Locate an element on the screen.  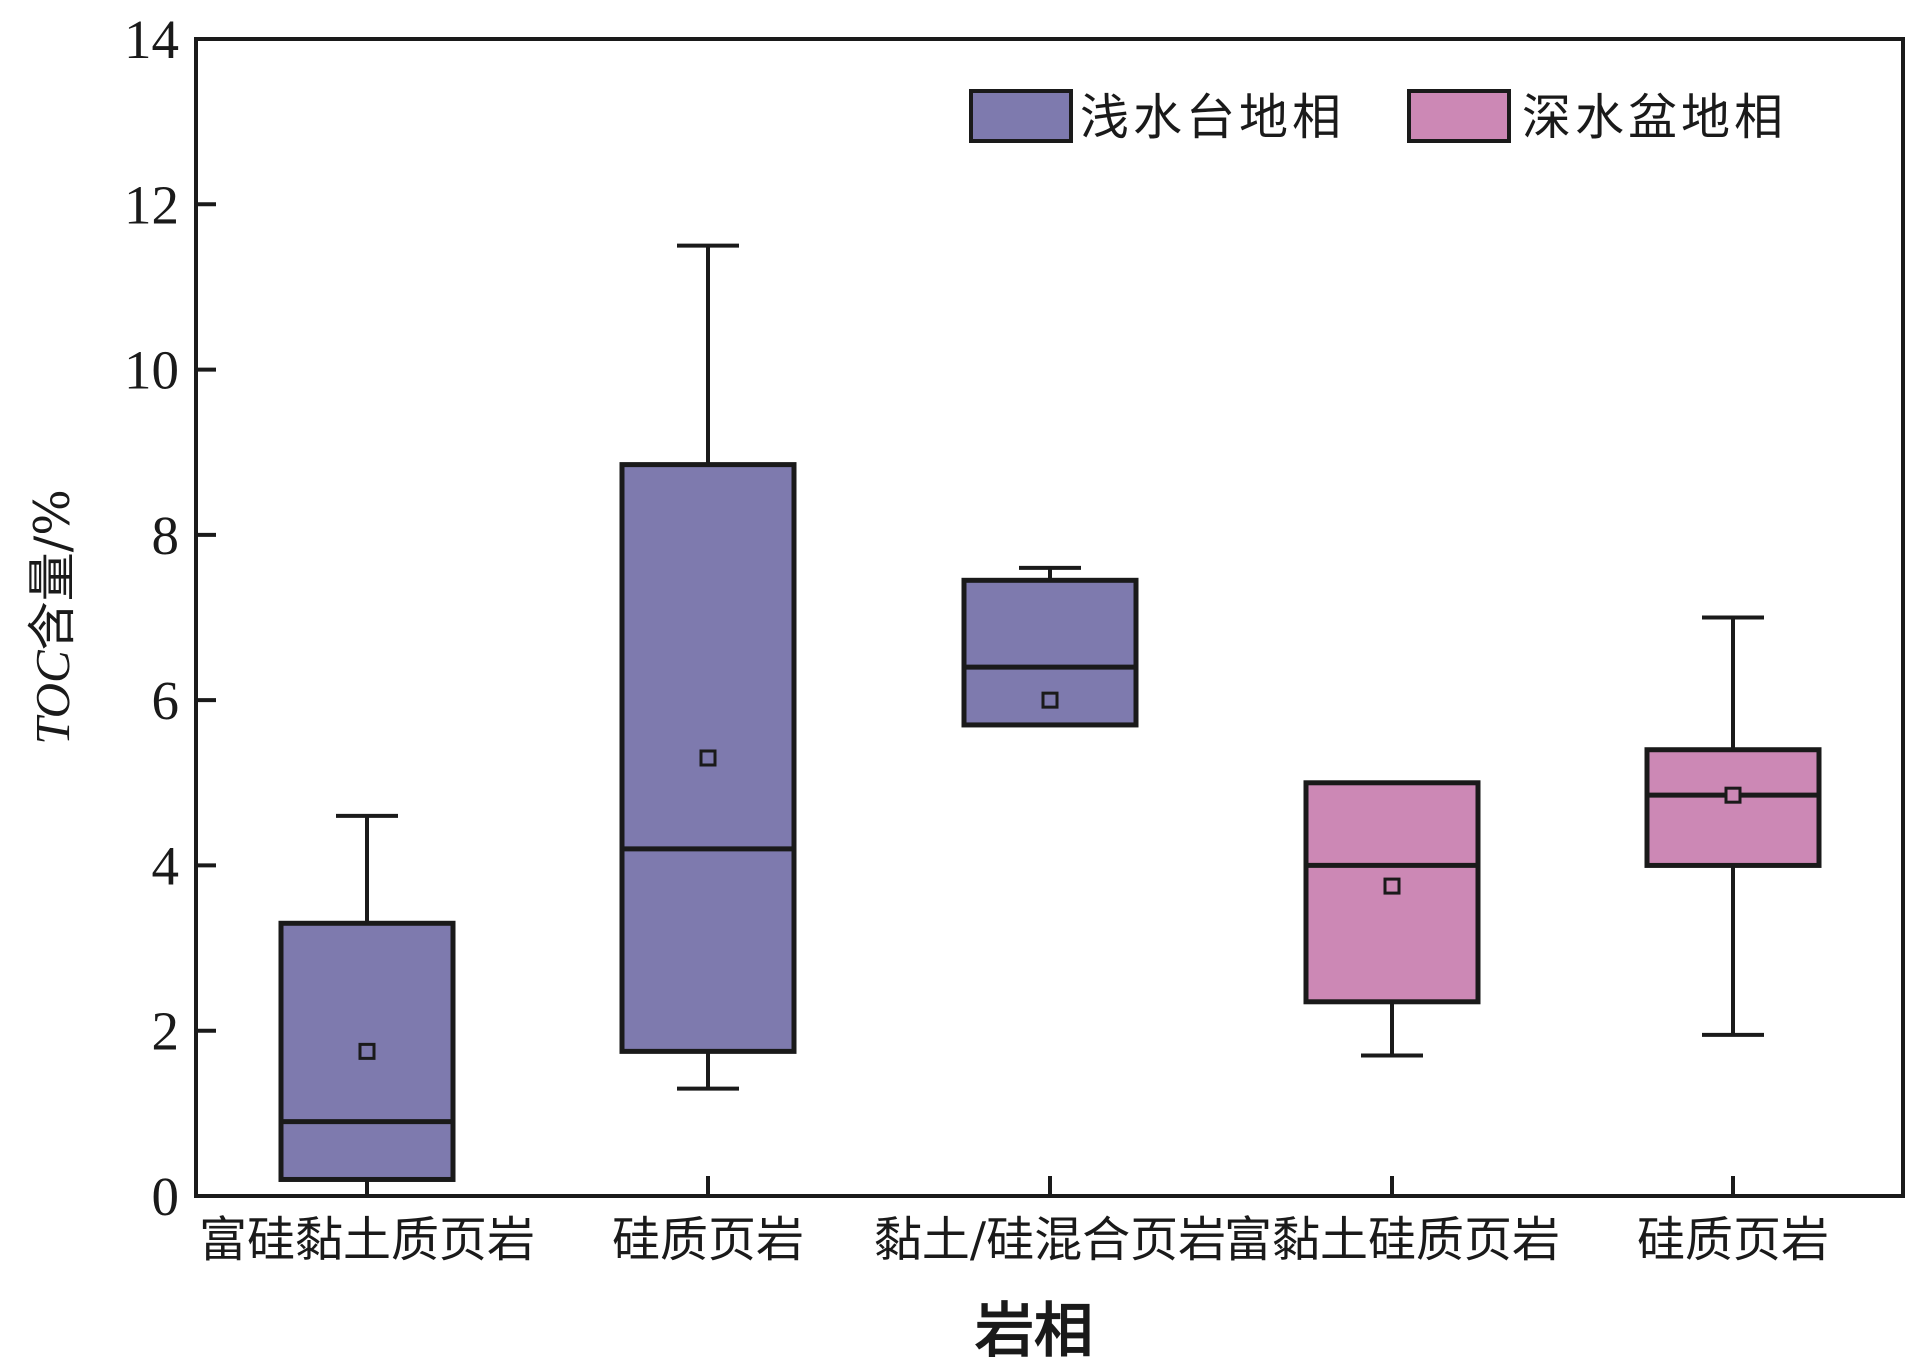
y-tick-label: 2 is located at coordinates (166, 1031).